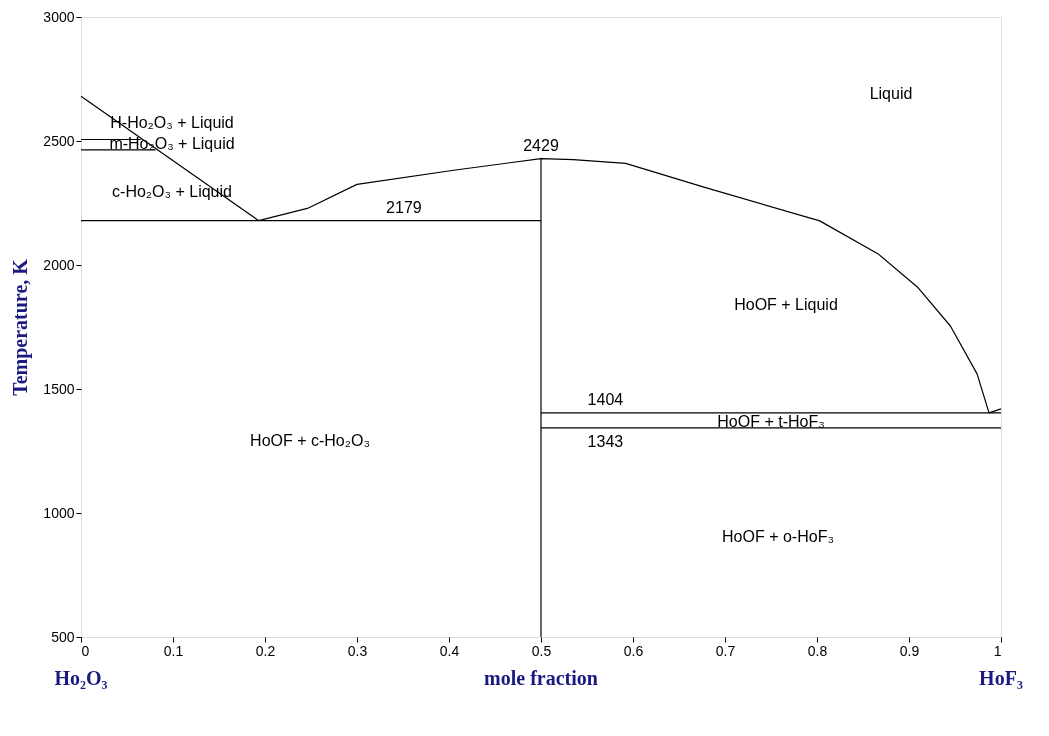 The height and width of the screenshot is (736, 1049). I want to click on x-tick-label: 0.7, so click(725, 650).